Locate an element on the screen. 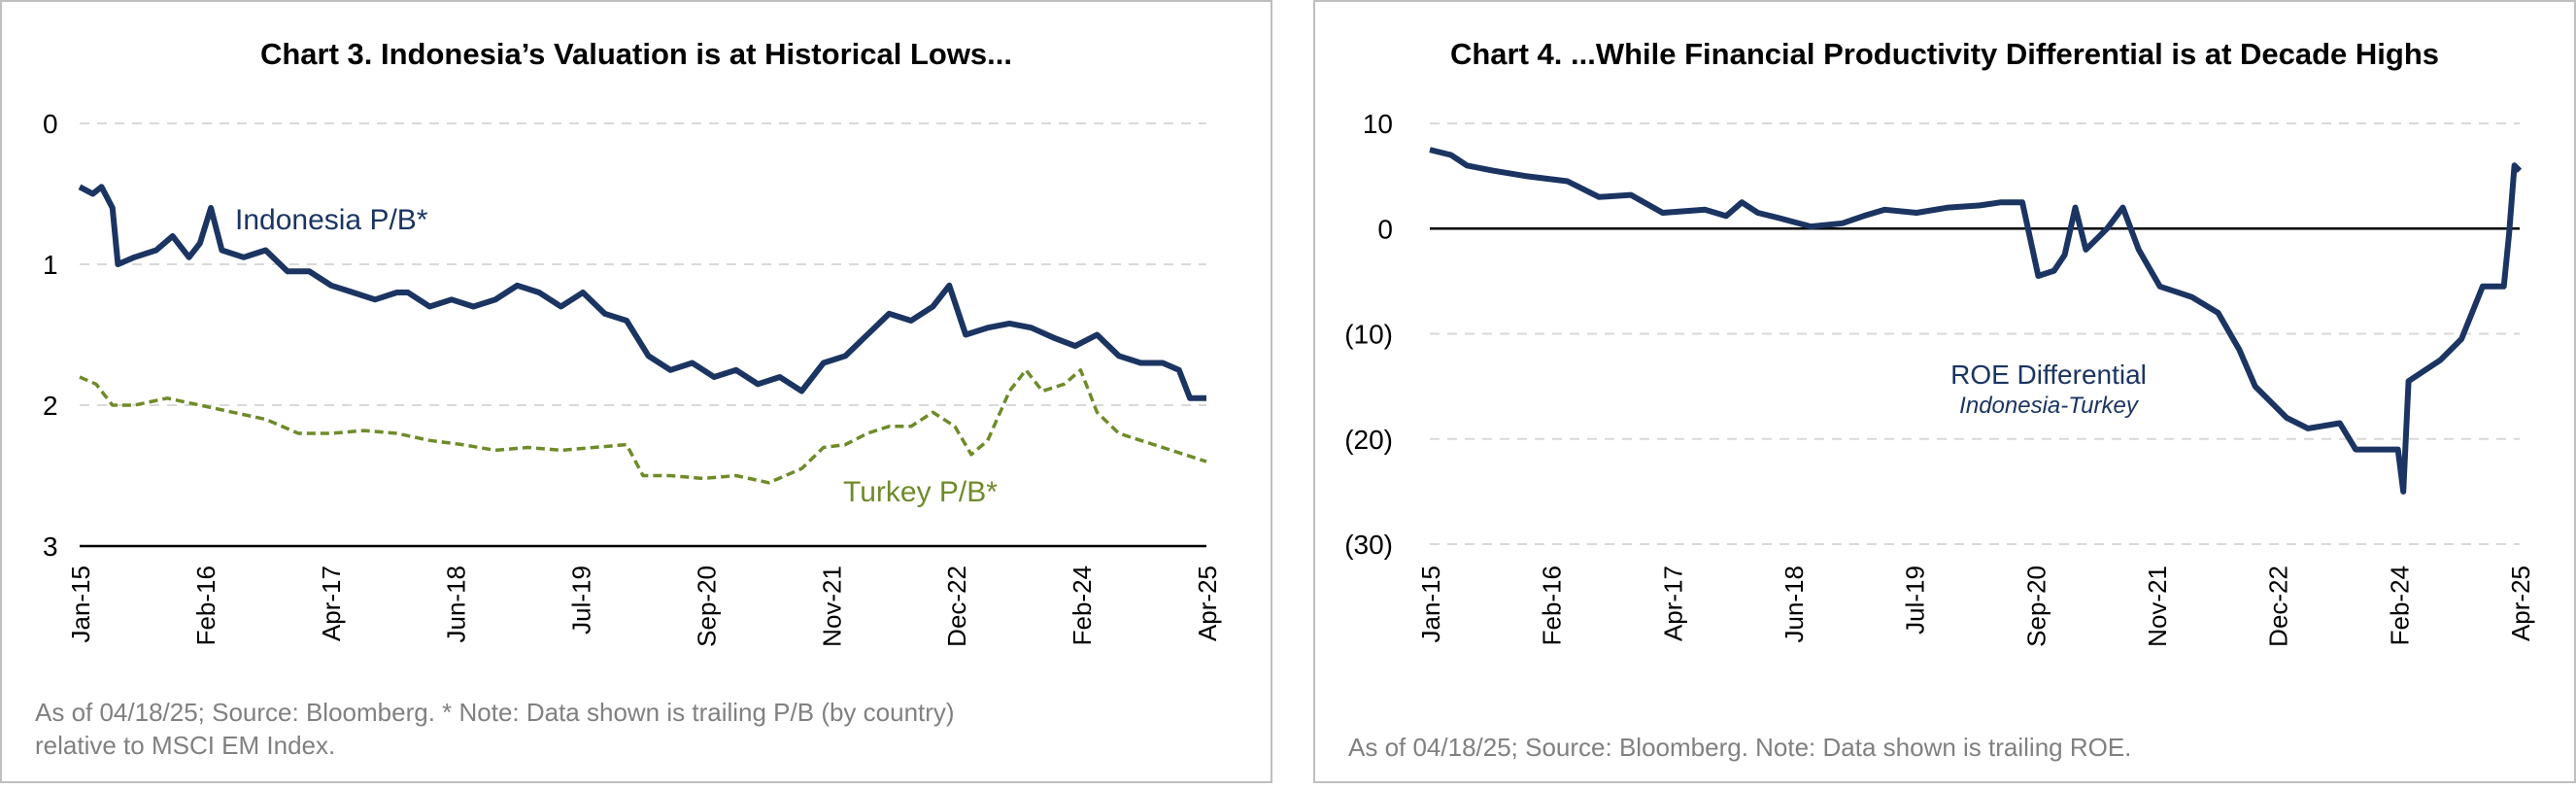 Image resolution: width=2576 pixels, height=789 pixels. y-tick-label: (10) is located at coordinates (1368, 335).